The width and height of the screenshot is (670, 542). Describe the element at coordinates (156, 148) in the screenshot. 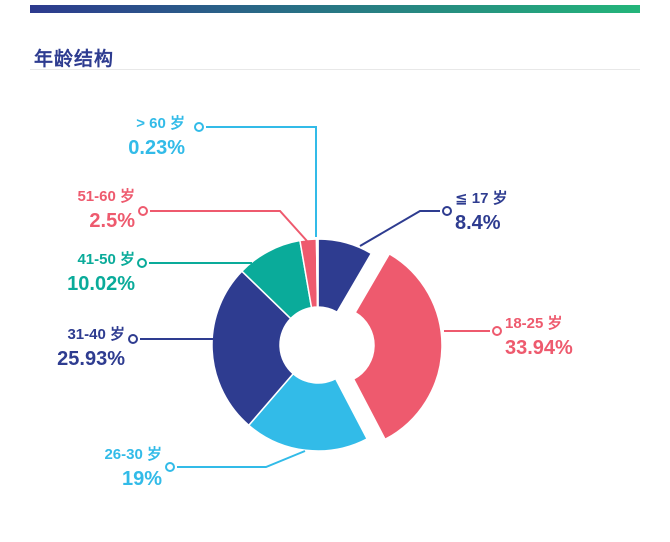

I see `slice-label-gt60-percent: 0.23%` at that location.